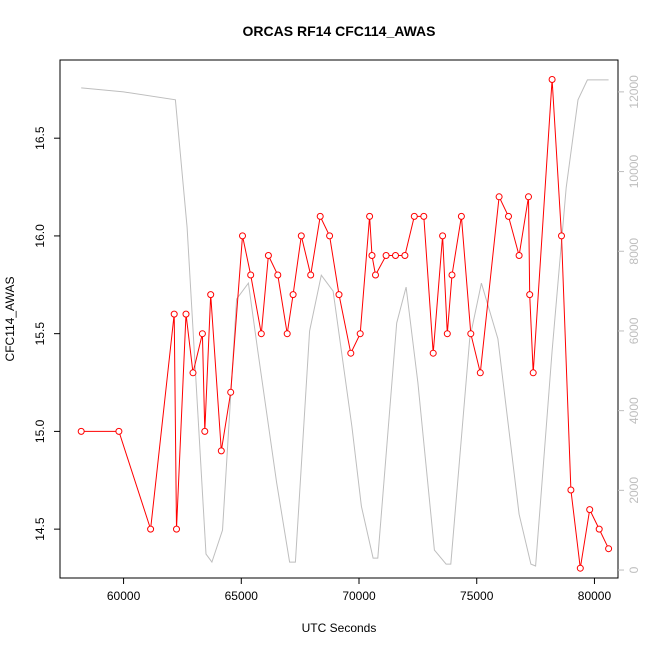  What do you see at coordinates (40, 236) in the screenshot?
I see `y-tick-label: 16.0` at bounding box center [40, 236].